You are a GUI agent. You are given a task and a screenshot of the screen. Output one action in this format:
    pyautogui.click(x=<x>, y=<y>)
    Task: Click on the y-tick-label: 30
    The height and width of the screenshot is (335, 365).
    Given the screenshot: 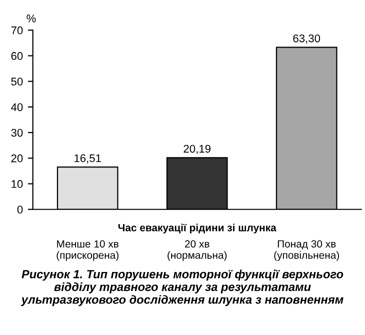 What is the action you would take?
    pyautogui.click(x=17, y=132)
    